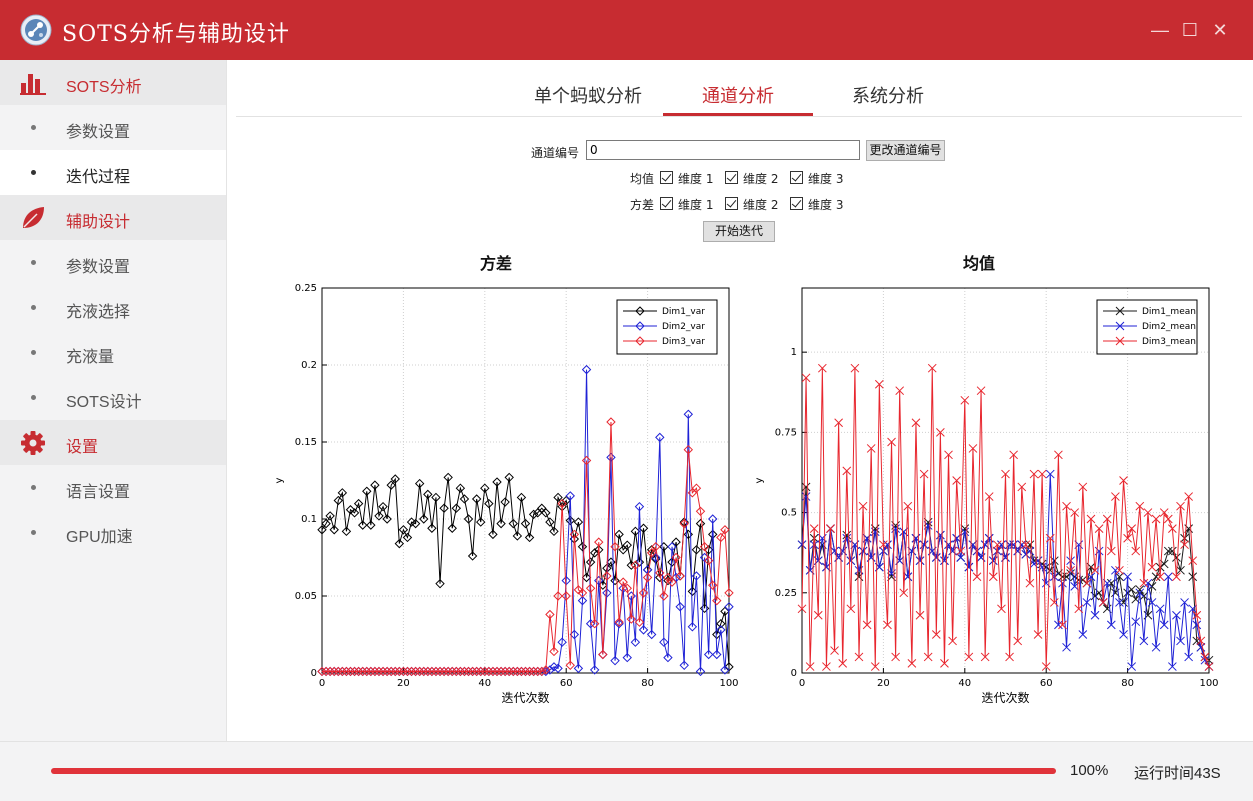 The height and width of the screenshot is (801, 1253). Describe the element at coordinates (666, 177) in the screenshot. I see `mean-dim1-checkbox` at that location.